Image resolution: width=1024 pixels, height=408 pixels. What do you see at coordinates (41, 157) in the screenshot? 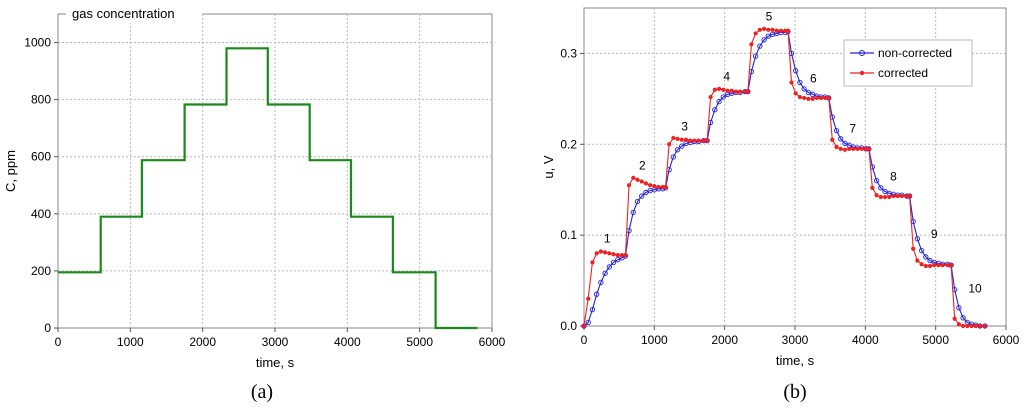
I see `y-tick-label: 600` at bounding box center [41, 157].